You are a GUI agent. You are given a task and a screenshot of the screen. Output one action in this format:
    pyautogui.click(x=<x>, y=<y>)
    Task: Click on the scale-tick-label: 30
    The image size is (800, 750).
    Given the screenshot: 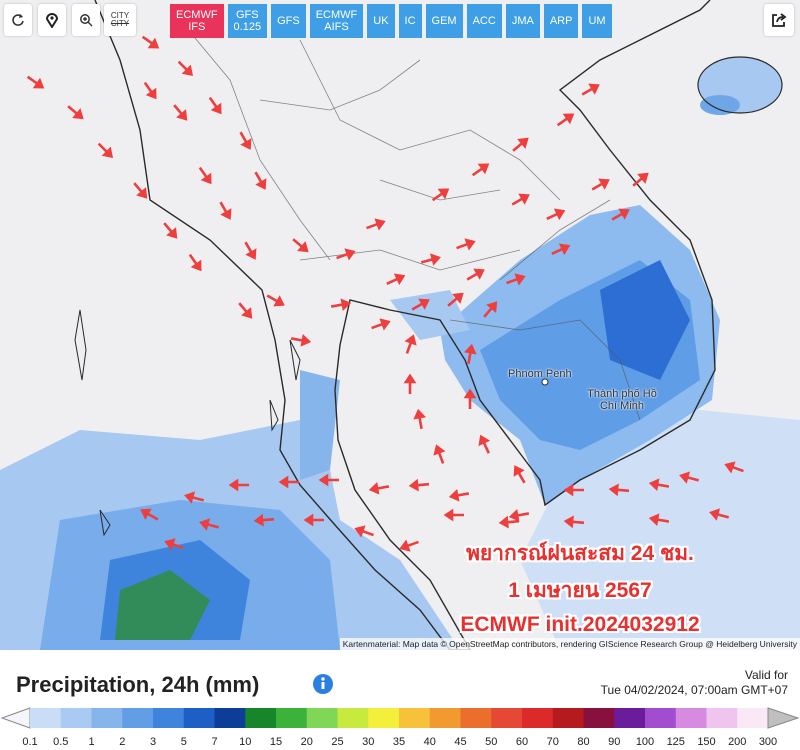 What is the action you would take?
    pyautogui.click(x=368, y=742)
    